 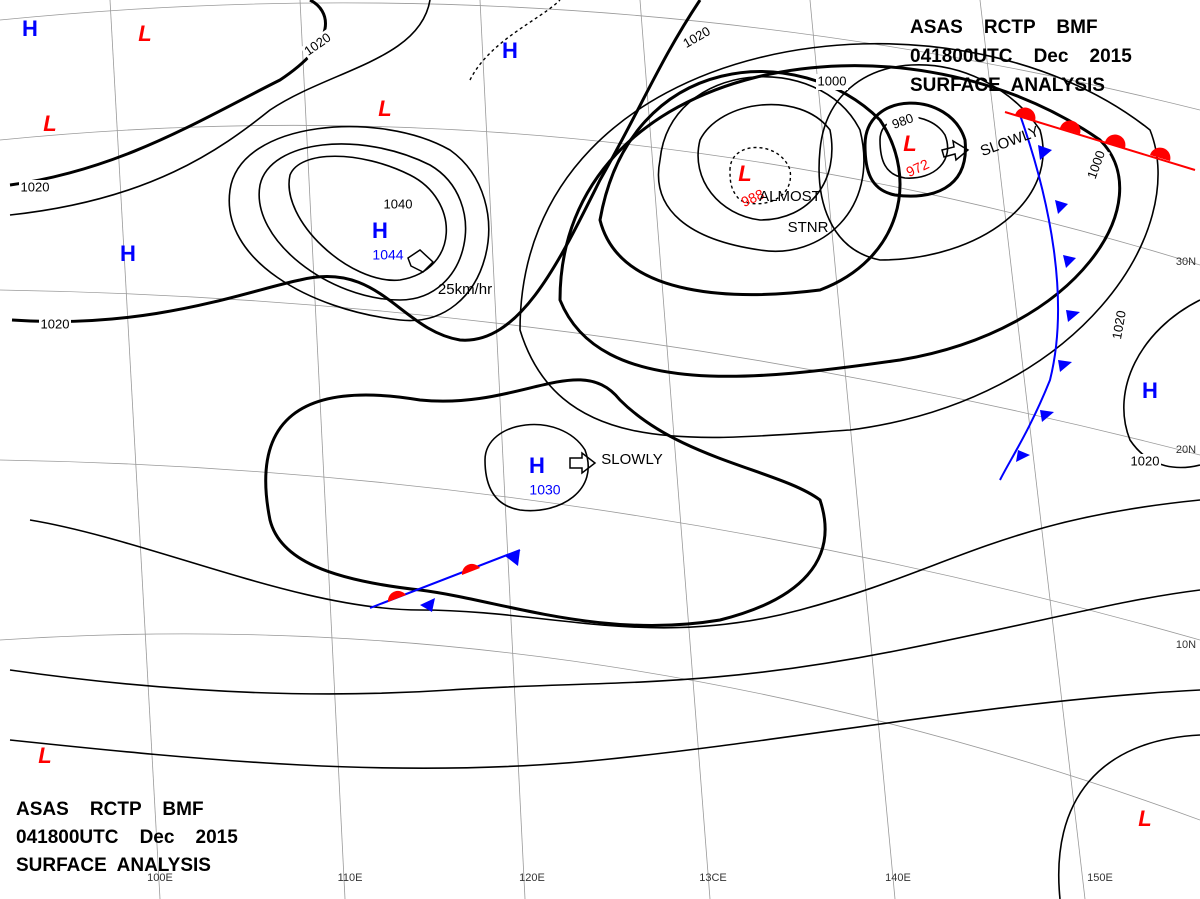 What do you see at coordinates (790, 196) in the screenshot?
I see `annotation: ALMOST` at bounding box center [790, 196].